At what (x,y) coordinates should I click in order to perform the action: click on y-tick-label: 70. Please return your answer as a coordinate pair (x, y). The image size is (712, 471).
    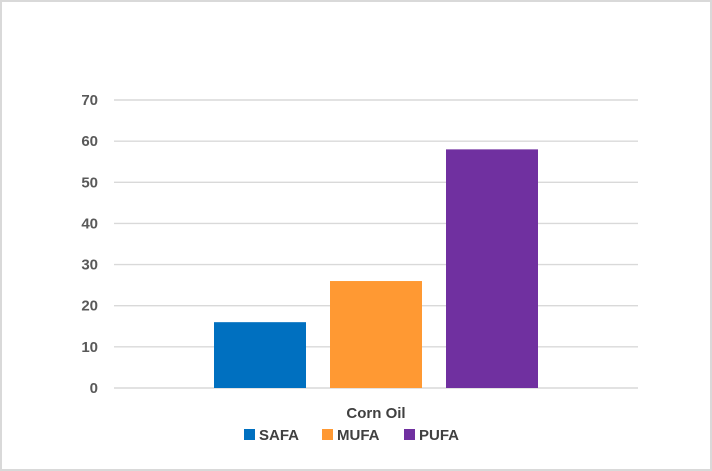
    Looking at the image, I should click on (89, 100).